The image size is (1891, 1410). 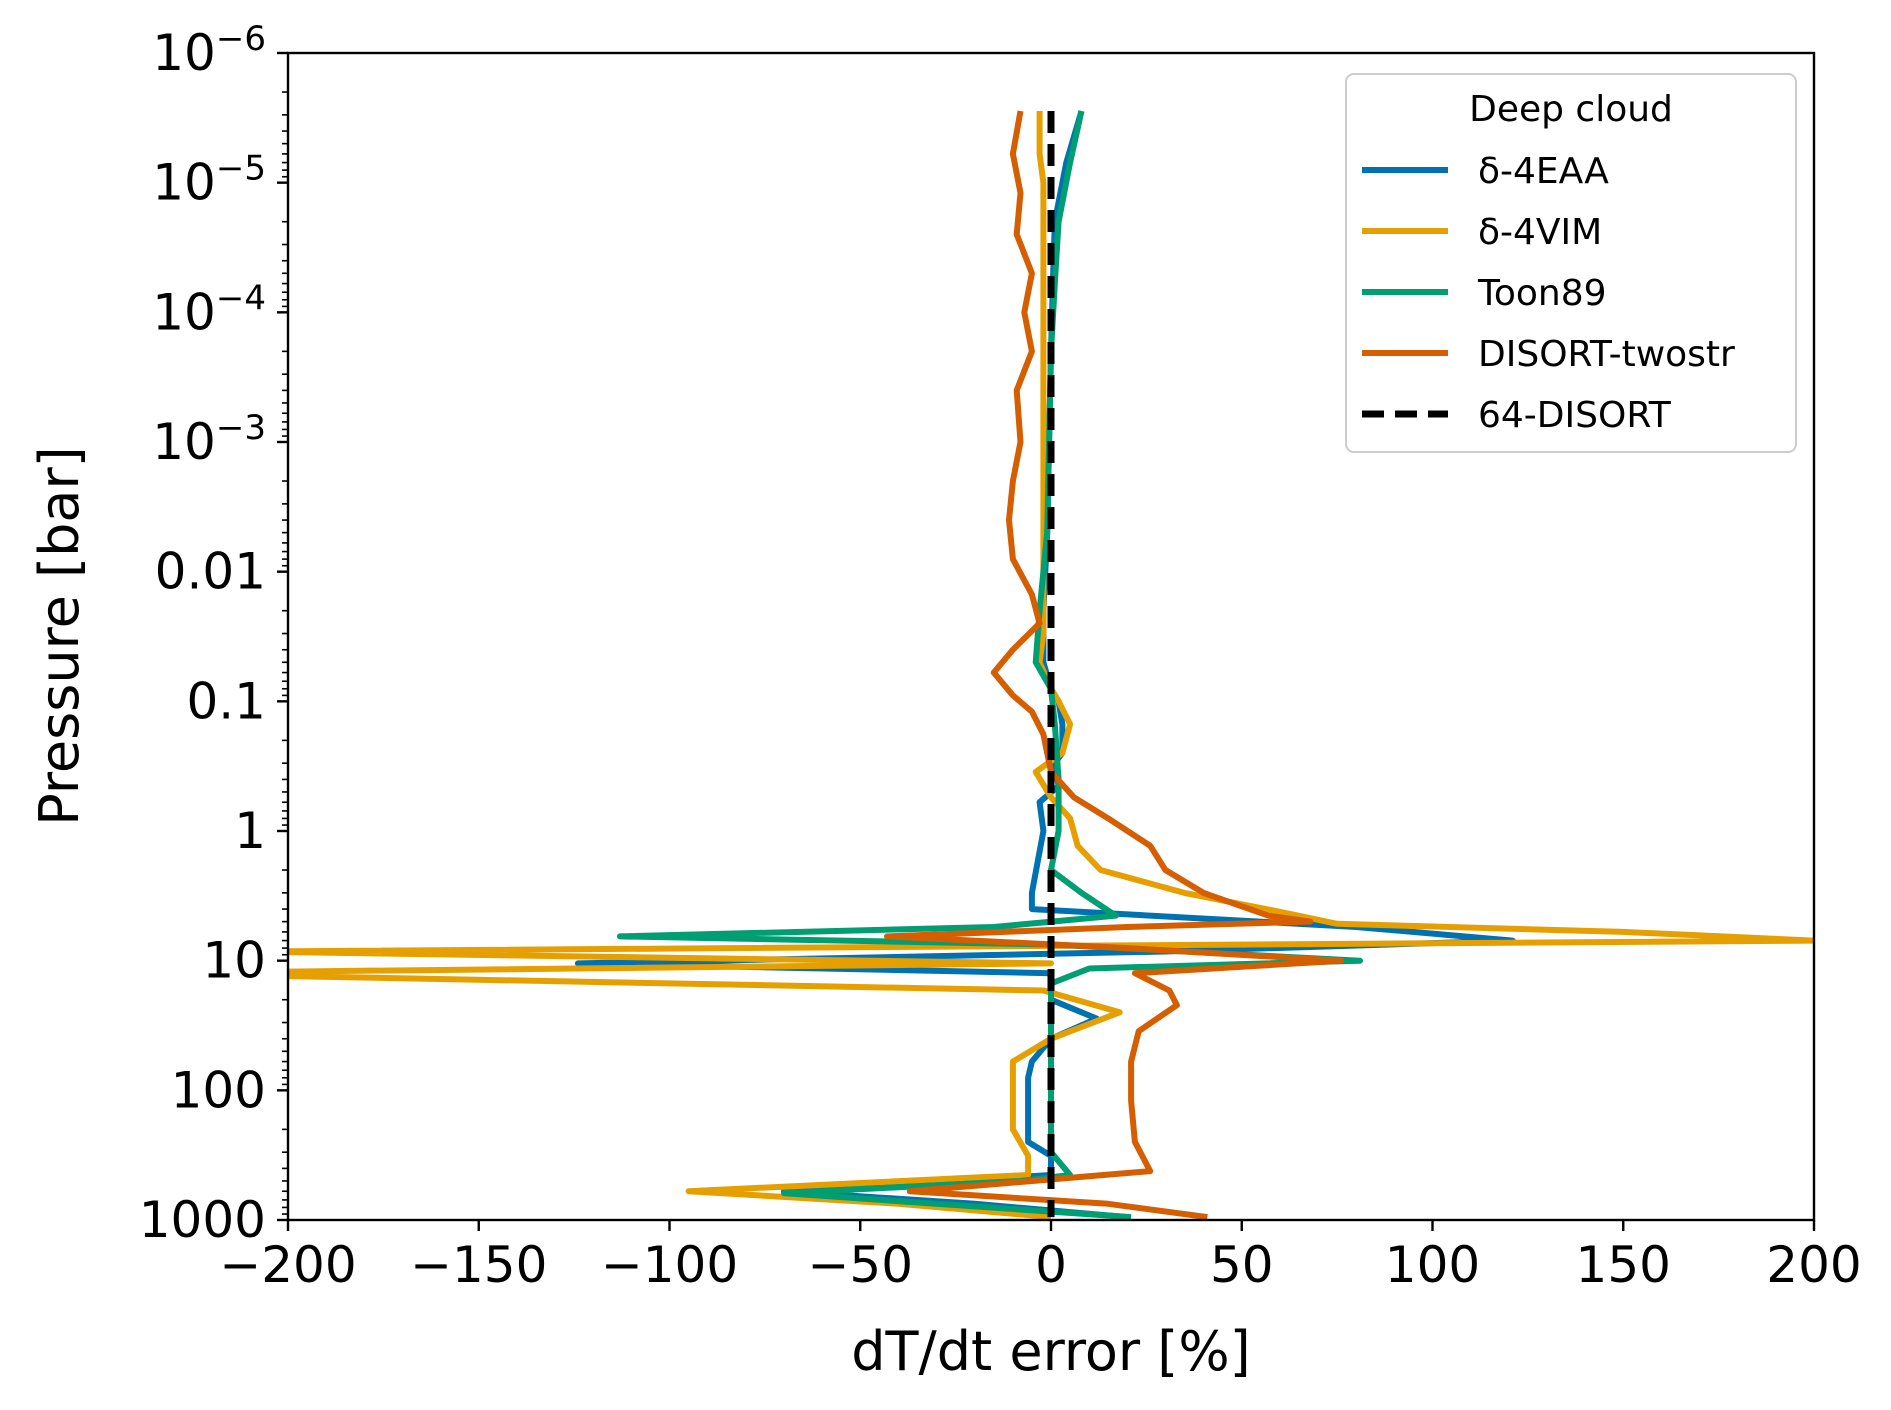 I want to click on x-tick-label-1: −150, so click(x=478, y=1265).